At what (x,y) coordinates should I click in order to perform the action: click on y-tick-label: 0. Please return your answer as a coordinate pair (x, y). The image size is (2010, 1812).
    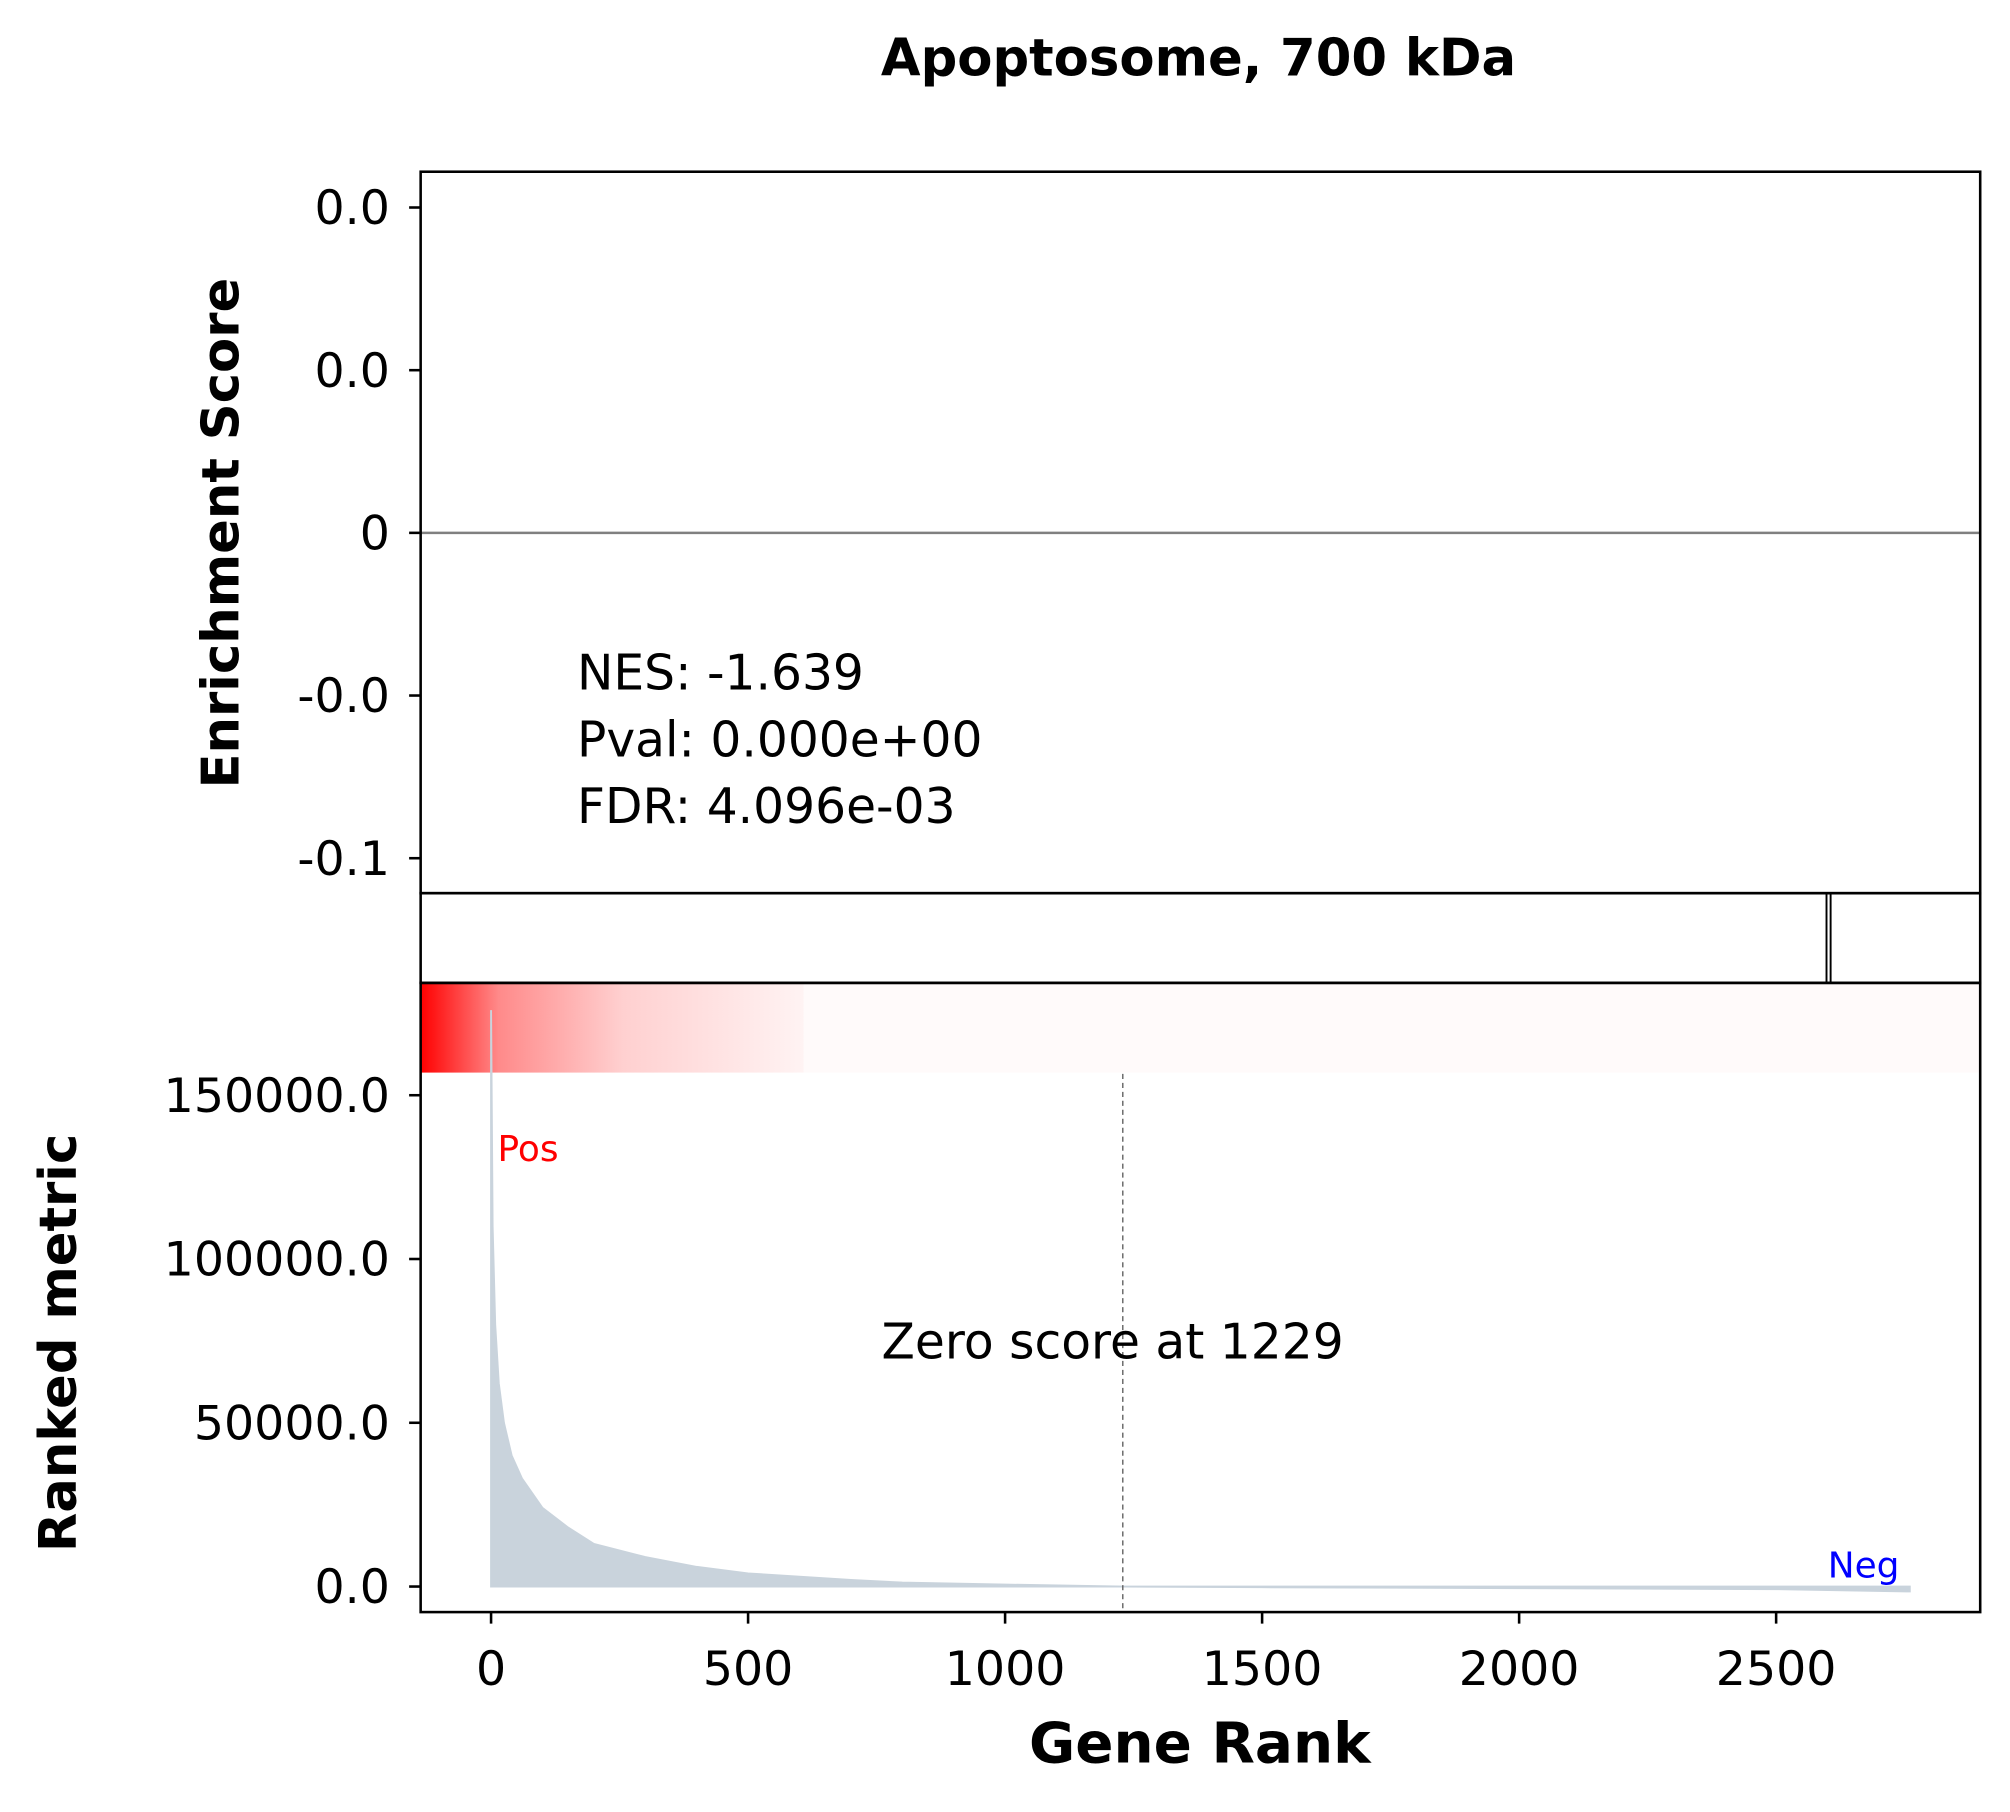
    Looking at the image, I should click on (375, 534).